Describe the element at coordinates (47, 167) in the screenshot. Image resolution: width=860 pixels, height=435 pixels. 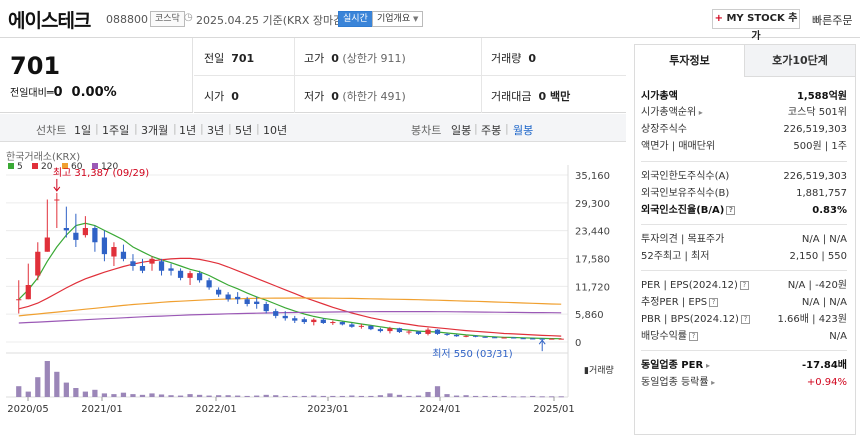
I see `legend-label: 20` at that location.